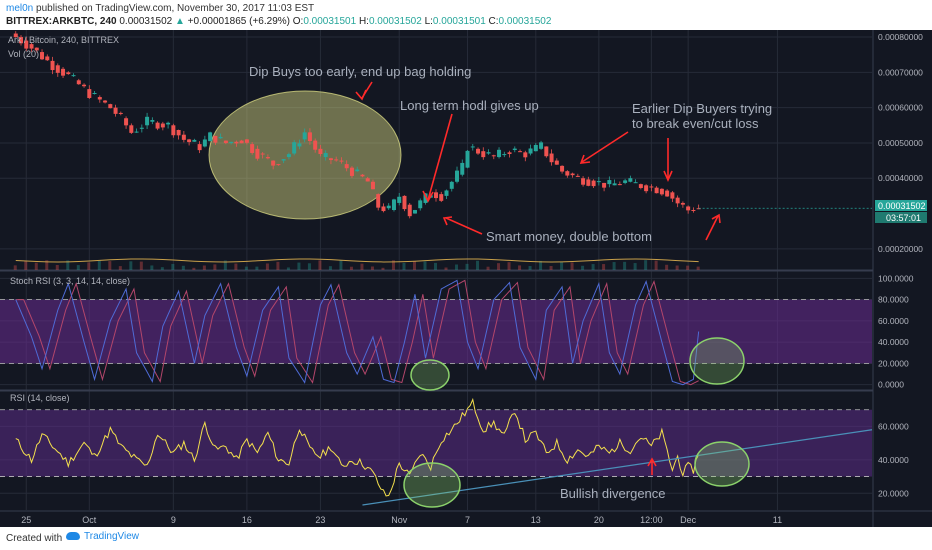 This screenshot has height=550, width=932. What do you see at coordinates (102, 536) in the screenshot?
I see `tradingview-logo: TradingView` at bounding box center [102, 536].